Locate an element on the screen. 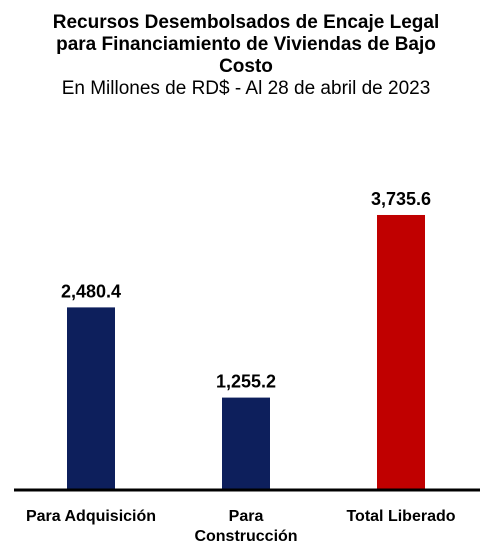 The image size is (492, 550). category-label: Para Adquisición is located at coordinates (91, 516).